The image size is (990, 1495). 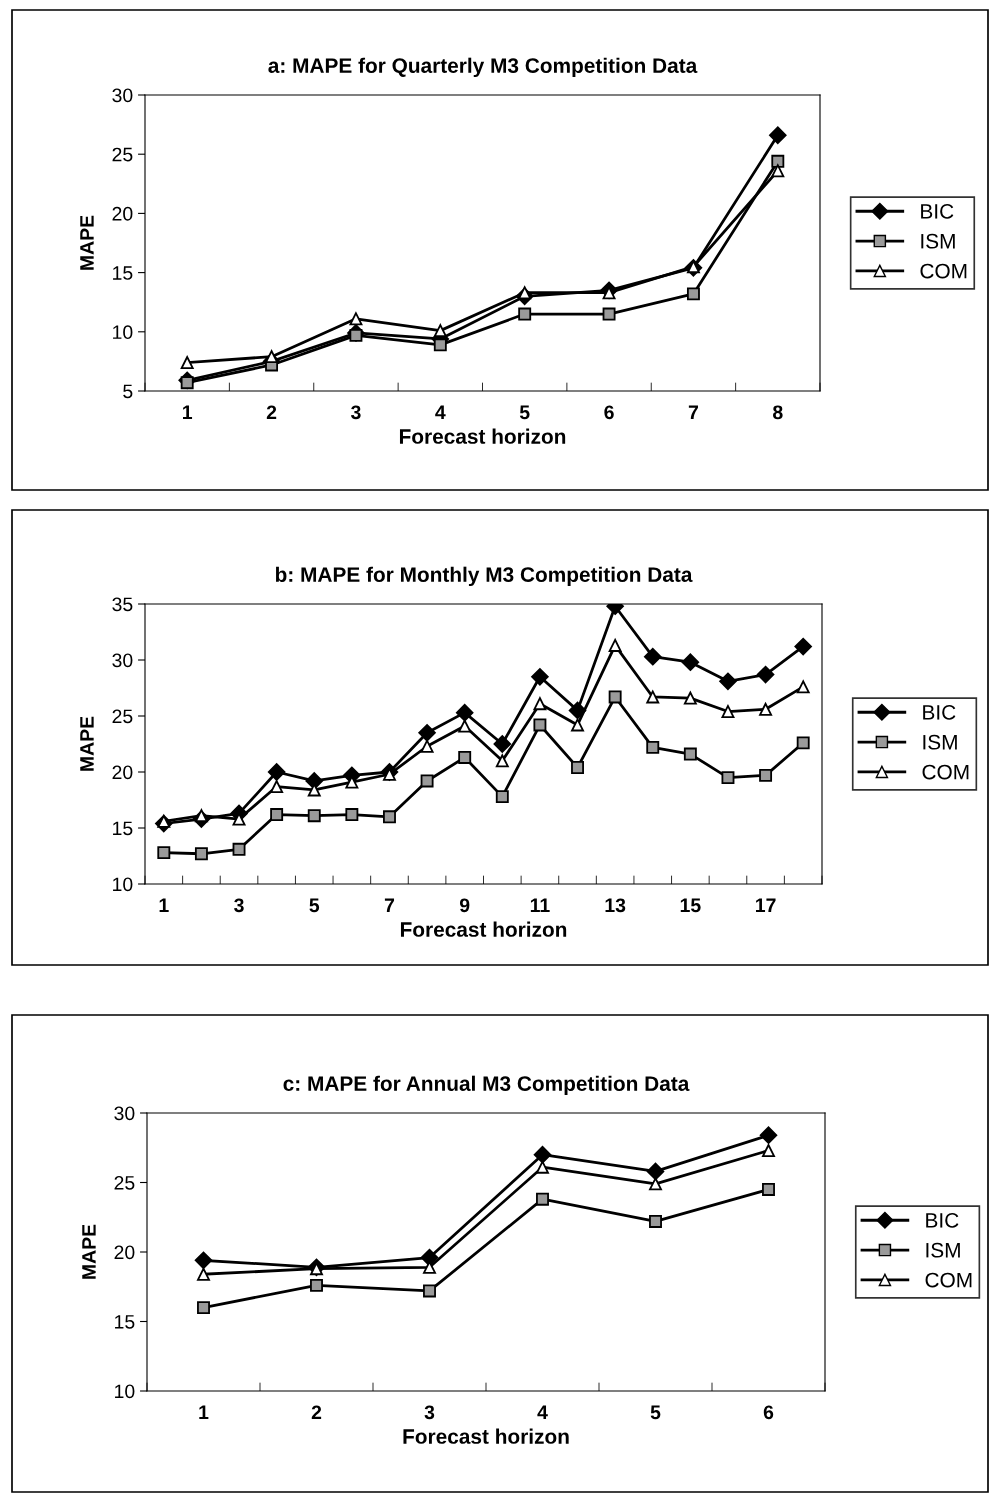 What do you see at coordinates (486, 1085) in the screenshot?
I see `chart-title: c: MAPE for Annual M3 Competition Data` at bounding box center [486, 1085].